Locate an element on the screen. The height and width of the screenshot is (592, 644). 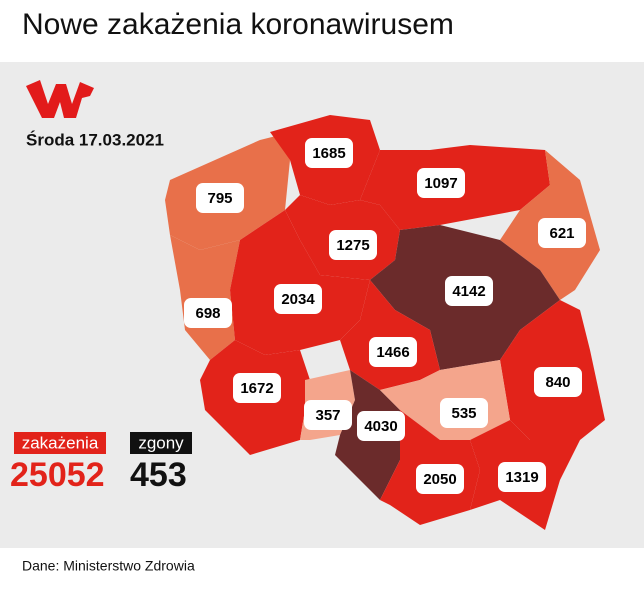
region-value: 4142 is located at coordinates (468, 291).